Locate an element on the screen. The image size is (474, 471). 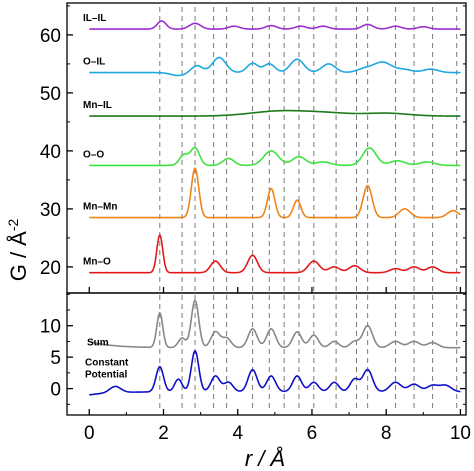
y-axis-title-main: G / Å is located at coordinates (18, 256).